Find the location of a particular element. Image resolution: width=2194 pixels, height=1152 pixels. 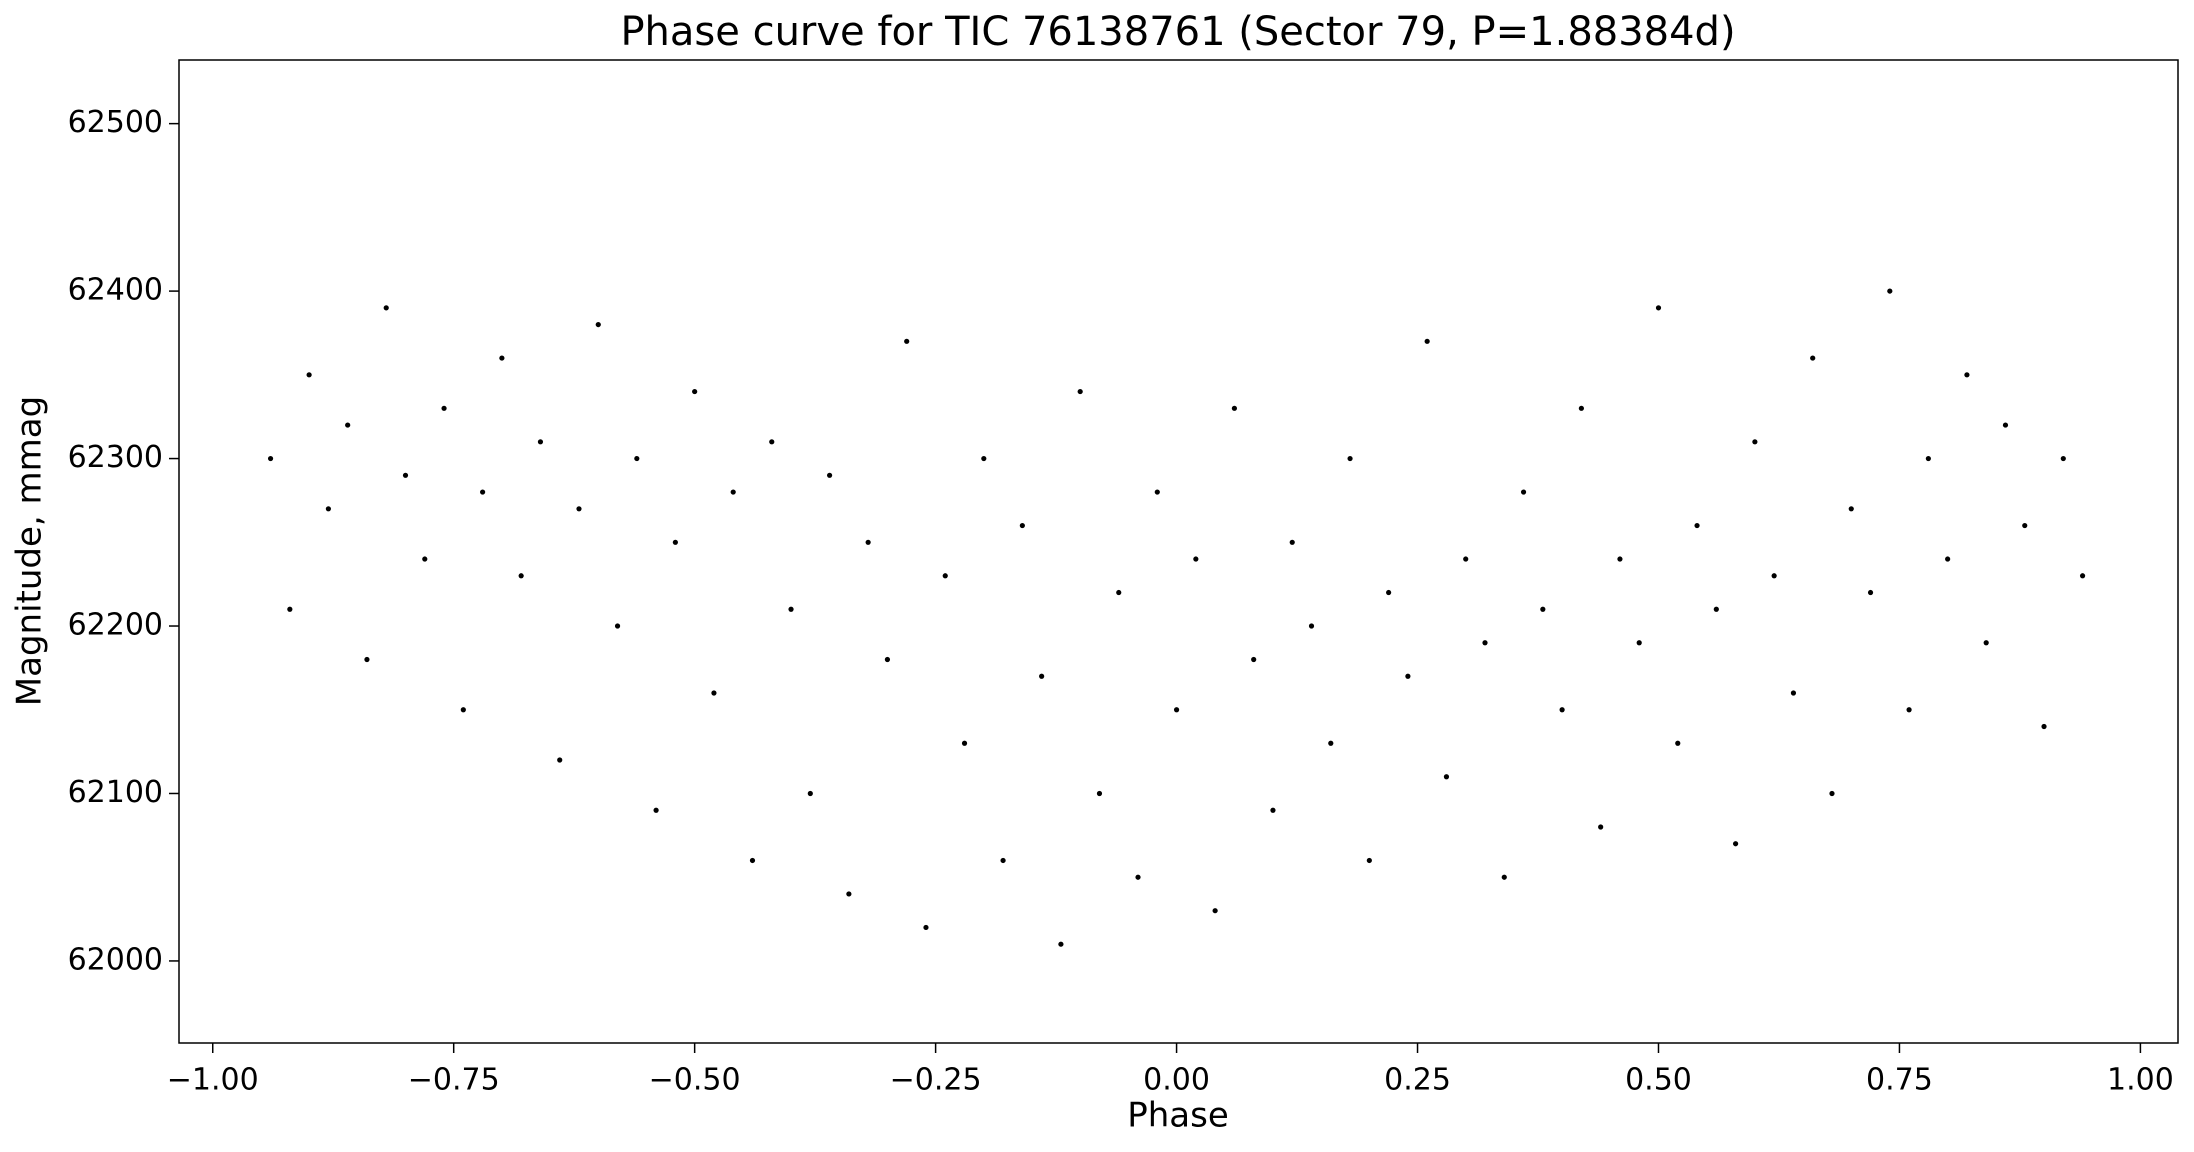

x-tick-label: 0.50 is located at coordinates (1658, 1080).